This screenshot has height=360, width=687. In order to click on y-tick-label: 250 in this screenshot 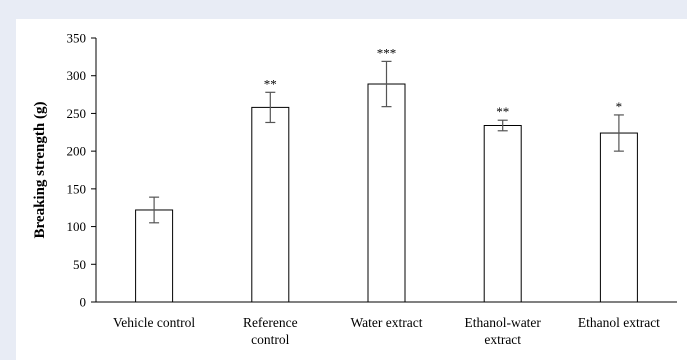, I will do `click(77, 113)`.